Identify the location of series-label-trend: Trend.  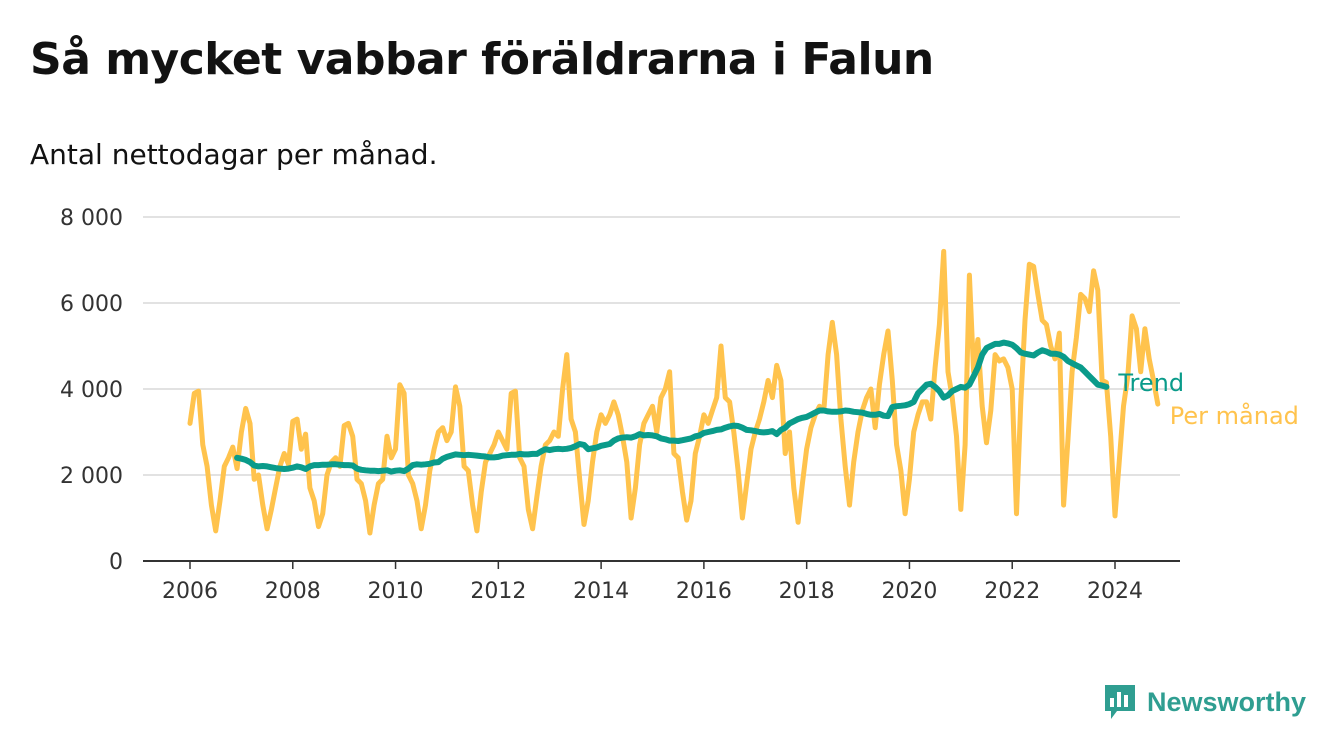
(1150, 383).